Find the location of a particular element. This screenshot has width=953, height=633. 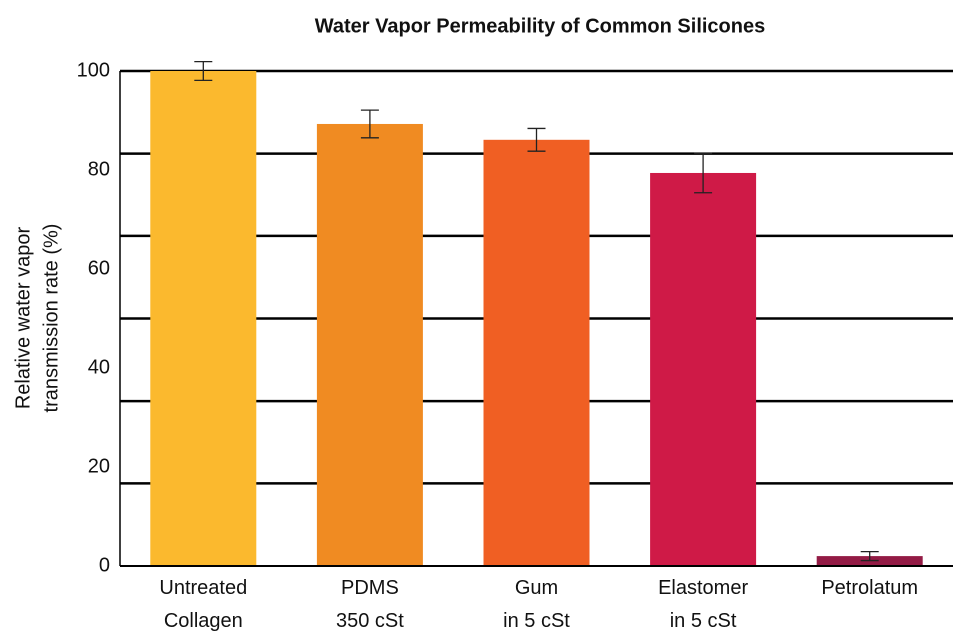

y-axis-label: transmission rate (%) is located at coordinates (51, 318).